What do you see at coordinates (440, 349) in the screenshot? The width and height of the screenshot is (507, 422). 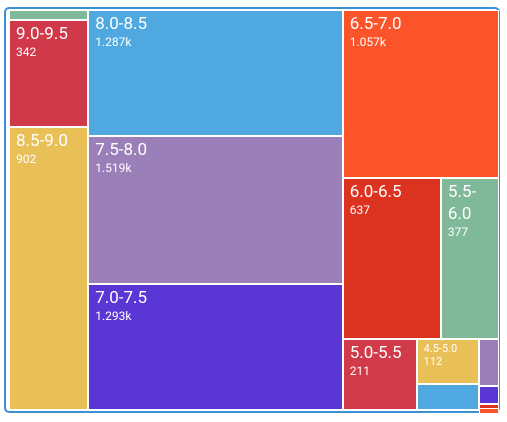 I see `tile-label: 4.5-5.0` at bounding box center [440, 349].